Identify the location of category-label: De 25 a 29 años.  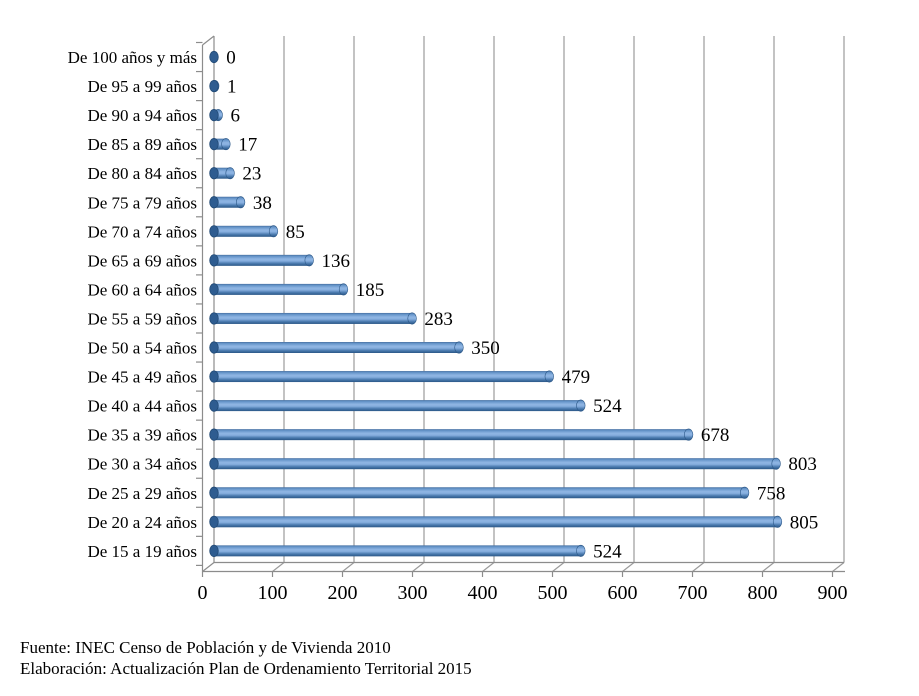
(142, 493).